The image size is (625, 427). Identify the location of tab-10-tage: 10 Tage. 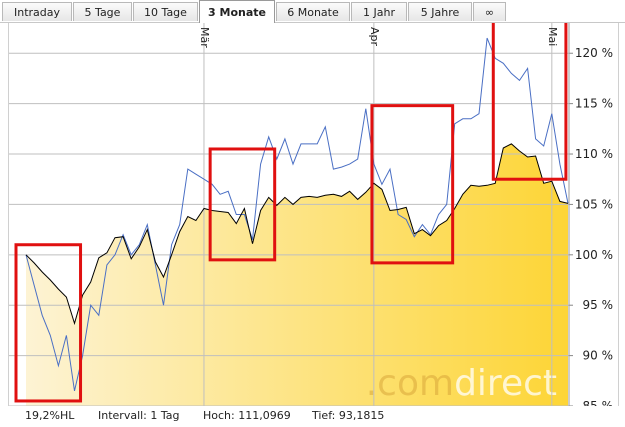
(165, 11).